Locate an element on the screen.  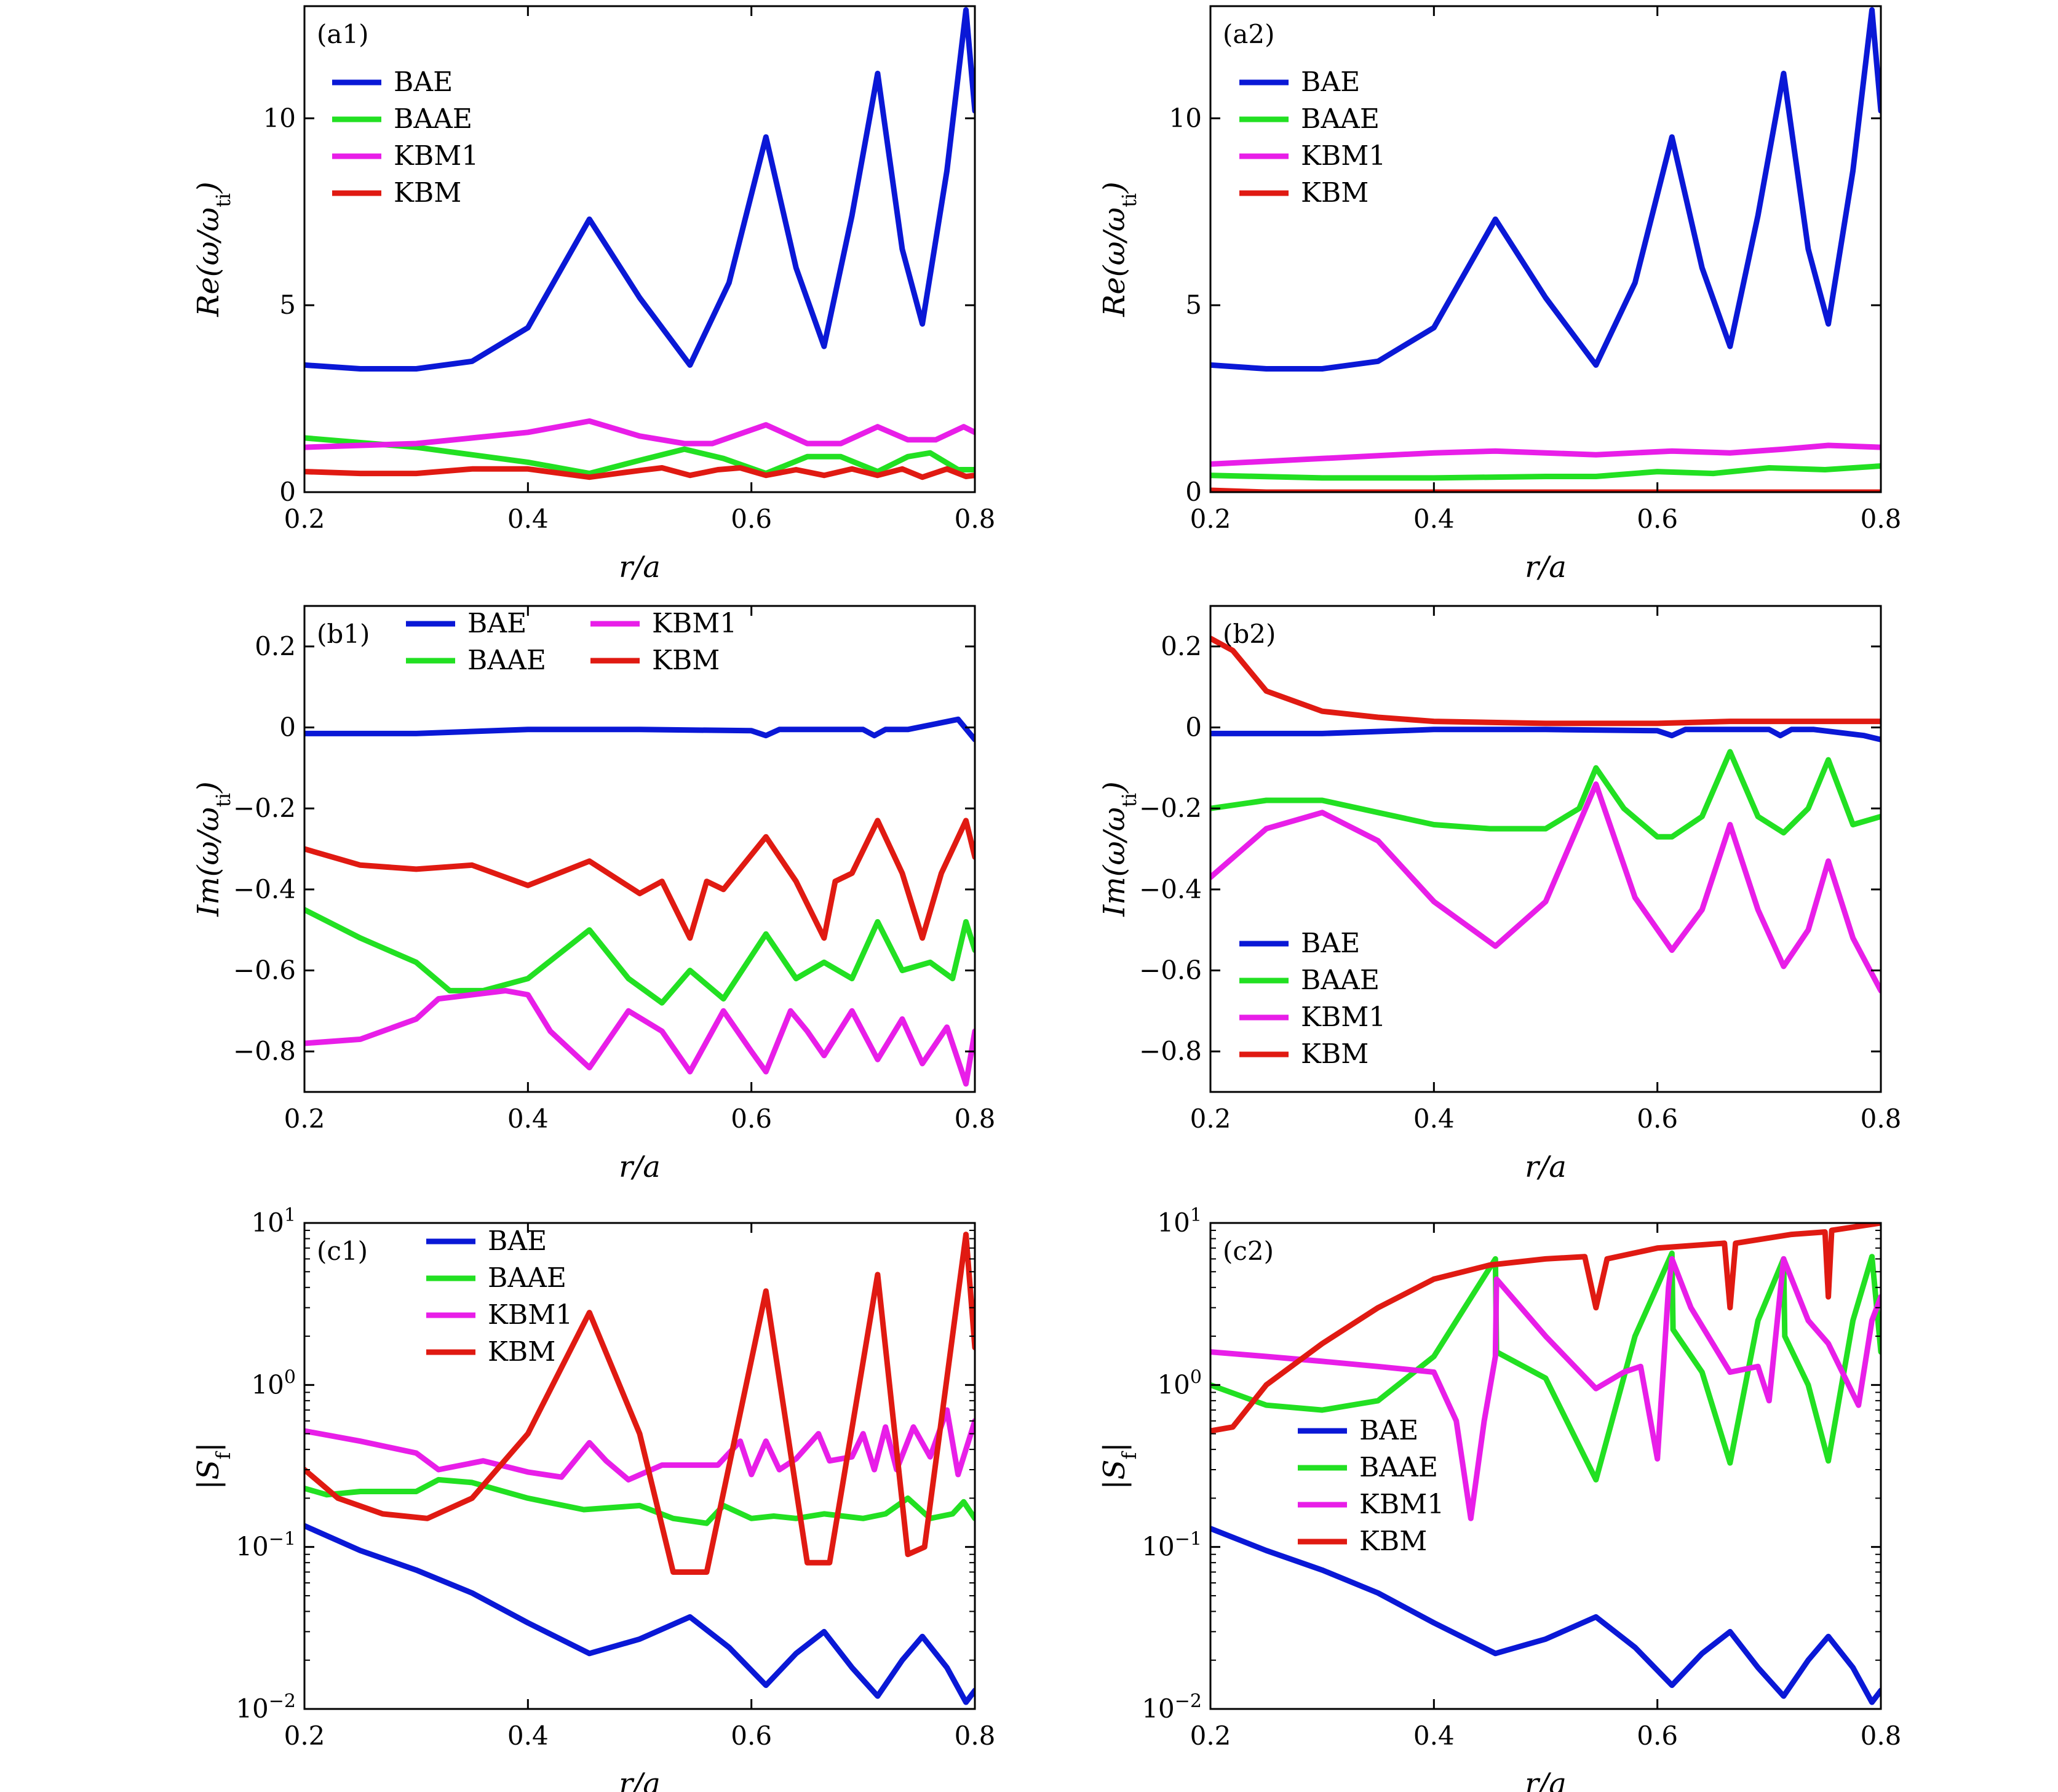
panel-label: (c1) is located at coordinates (342, 1251).